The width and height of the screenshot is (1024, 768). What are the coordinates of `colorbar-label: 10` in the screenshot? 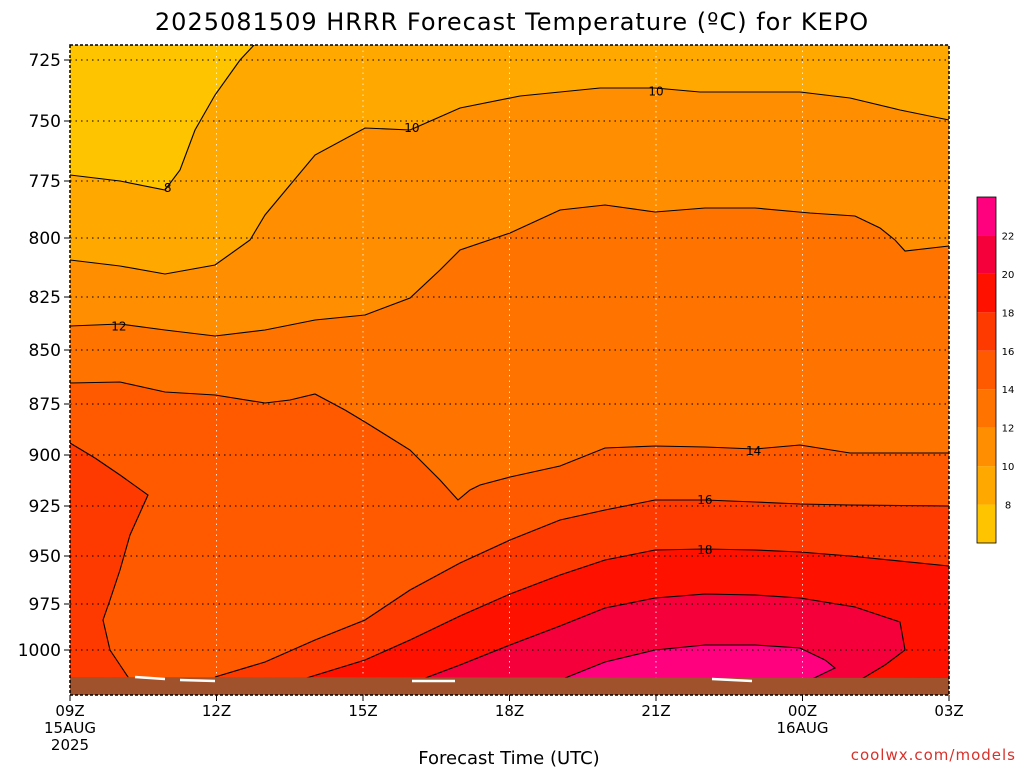 It's located at (1008, 467).